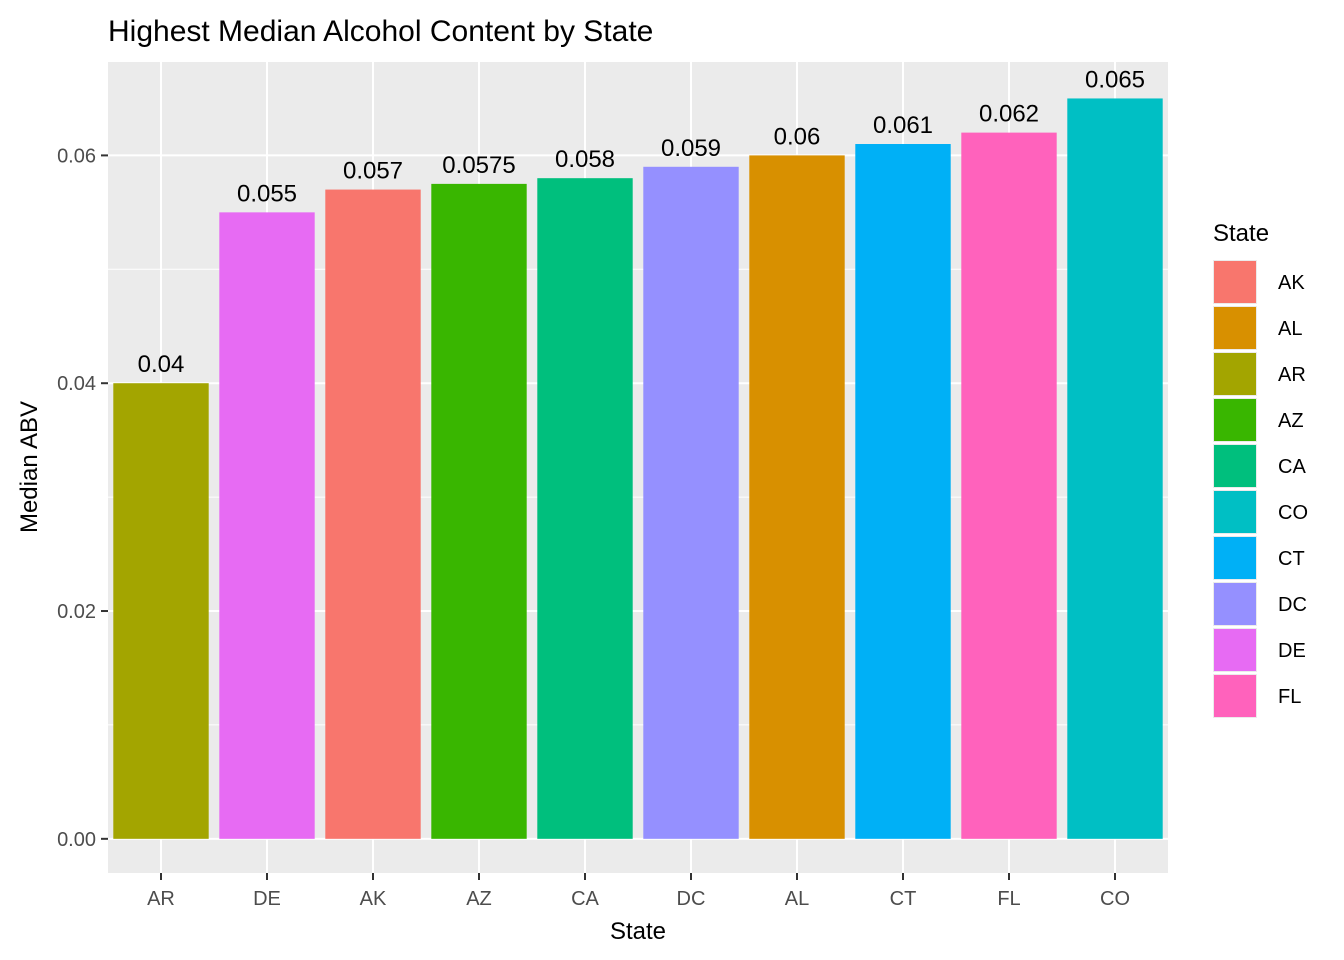  What do you see at coordinates (1235, 466) in the screenshot?
I see `legend-swatch-ca` at bounding box center [1235, 466].